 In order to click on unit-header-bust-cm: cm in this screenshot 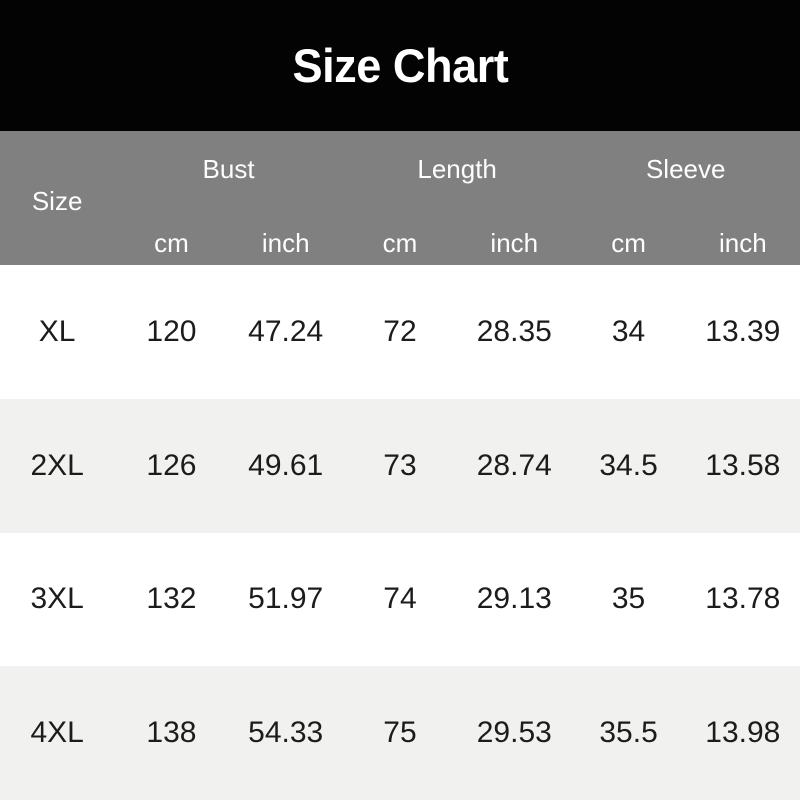, I will do `click(171, 242)`.